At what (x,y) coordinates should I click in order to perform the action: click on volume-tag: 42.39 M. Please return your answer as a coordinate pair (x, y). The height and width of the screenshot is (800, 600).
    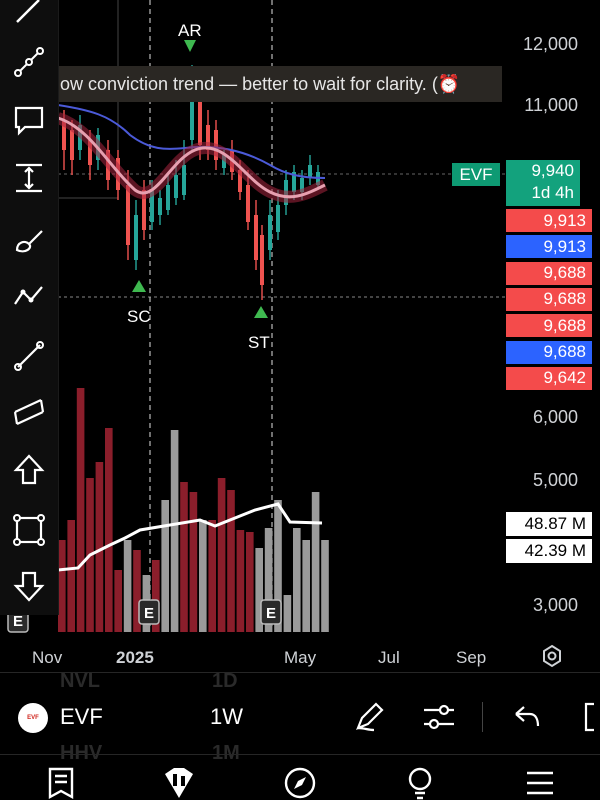
    Looking at the image, I should click on (549, 551).